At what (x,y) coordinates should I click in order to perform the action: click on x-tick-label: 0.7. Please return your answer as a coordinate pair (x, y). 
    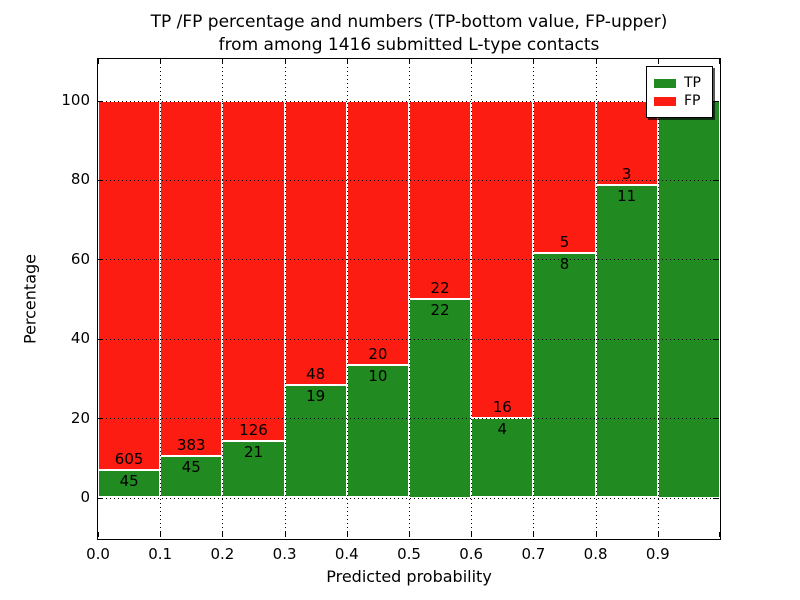
    Looking at the image, I should click on (533, 554).